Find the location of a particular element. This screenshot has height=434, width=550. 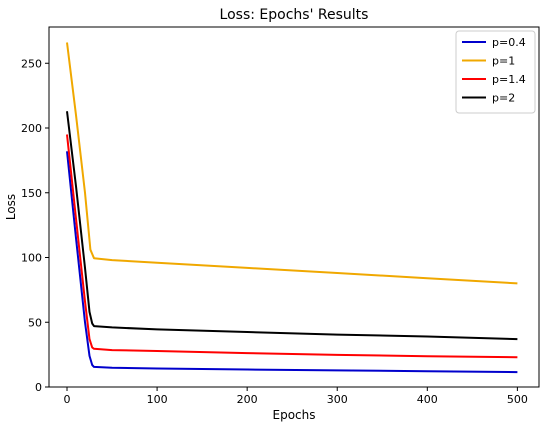

y-tick-label-1: 50 is located at coordinates (35, 322).